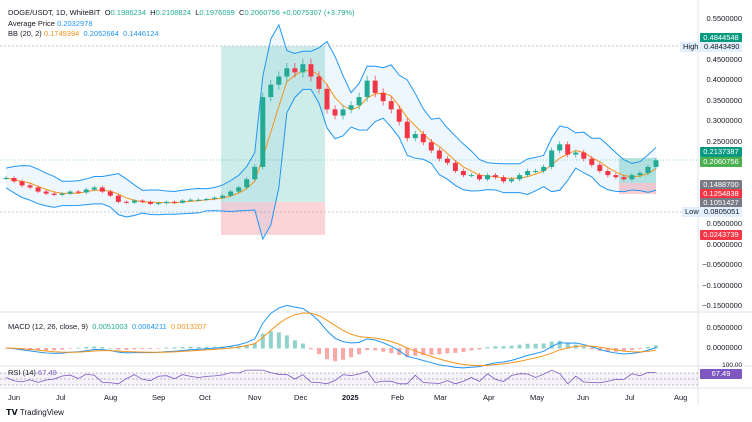  Describe the element at coordinates (440, 397) in the screenshot. I see `time-axis-label: Mar` at that location.